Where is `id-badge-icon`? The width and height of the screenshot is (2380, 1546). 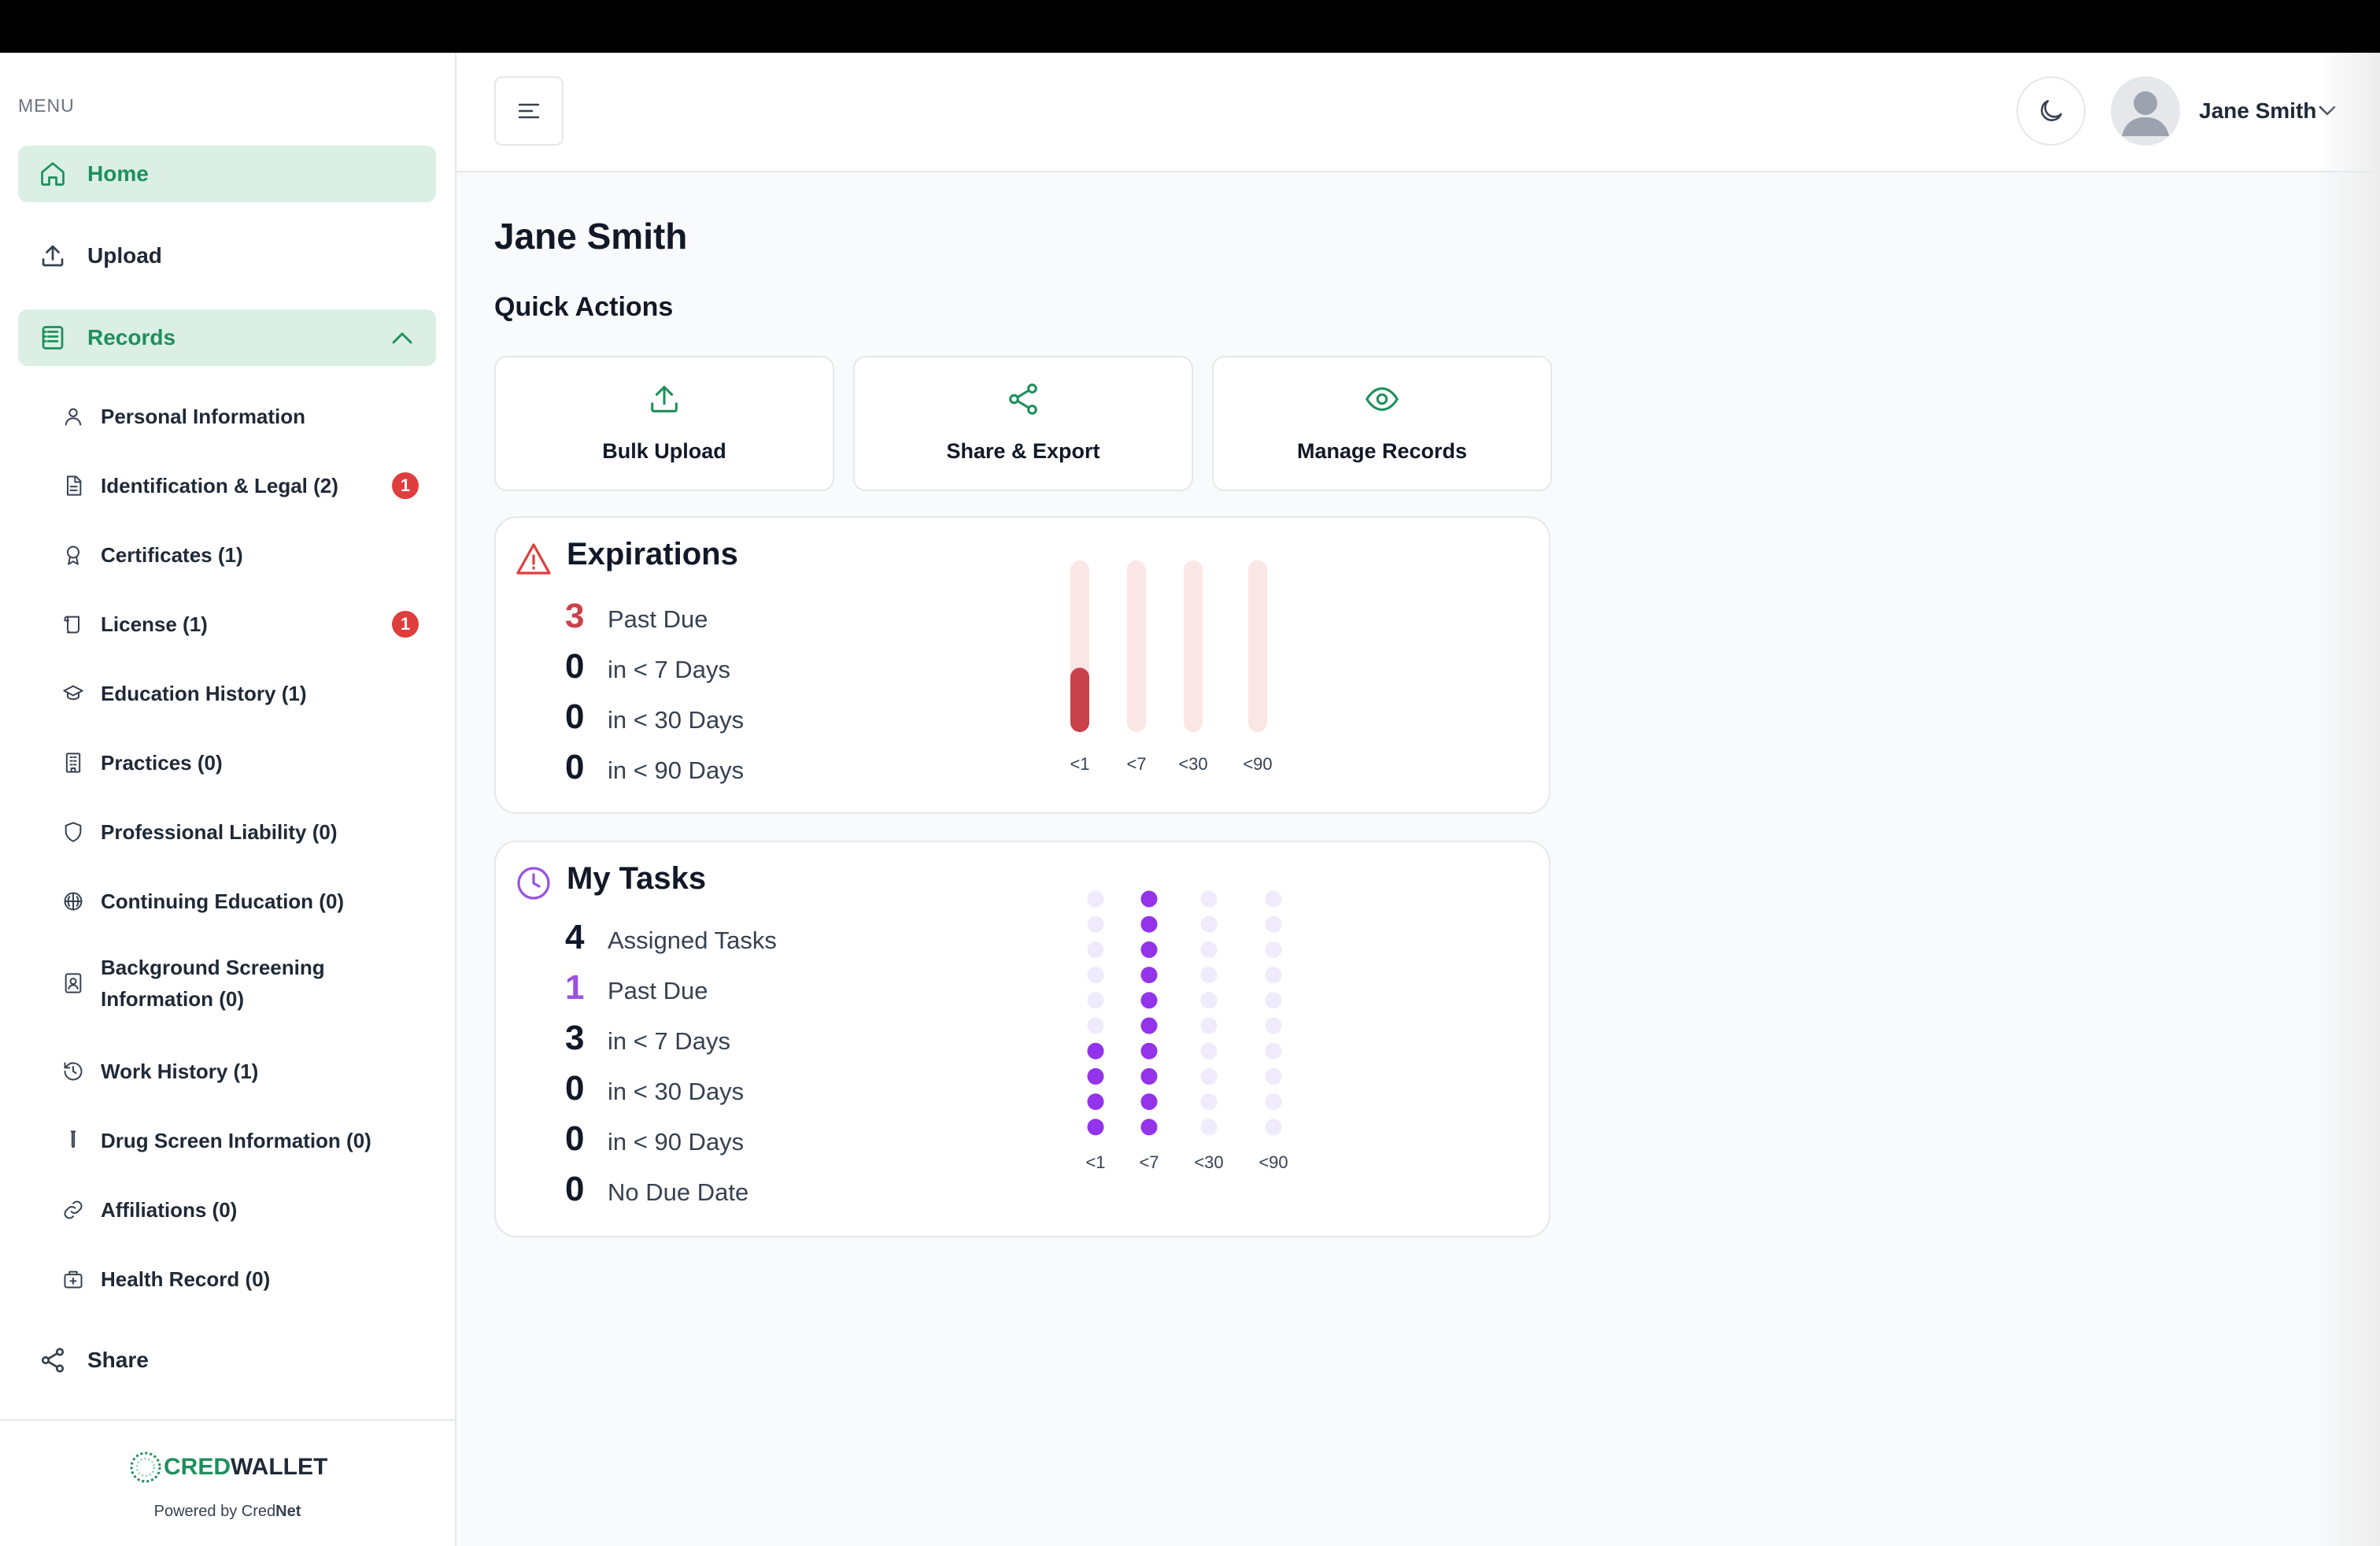
id-badge-icon is located at coordinates (73, 983).